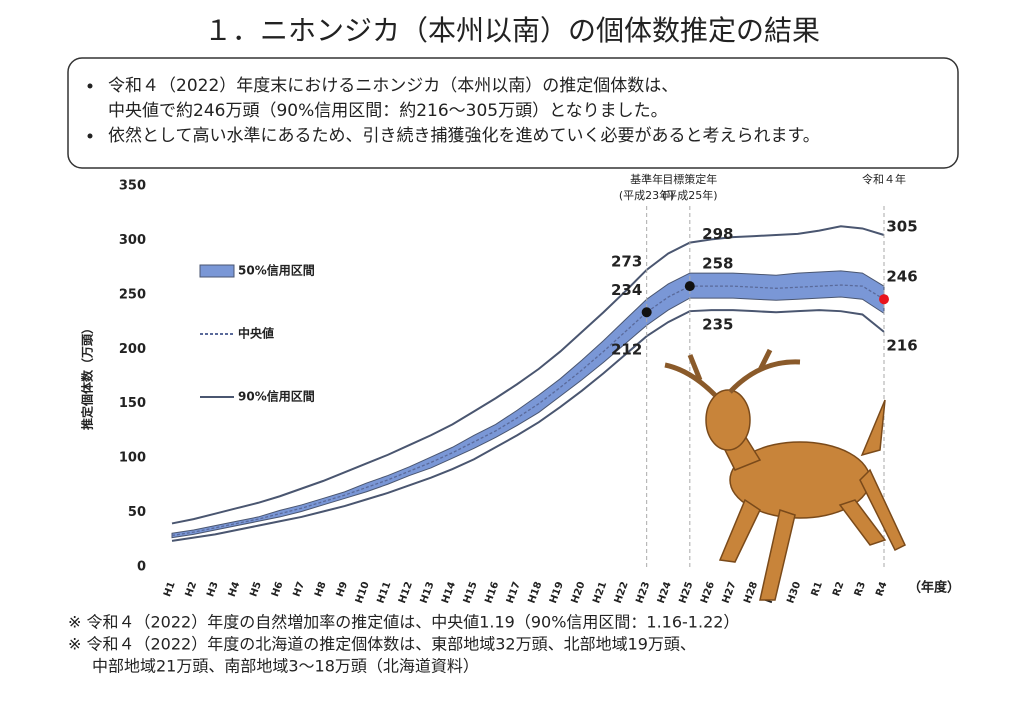 This screenshot has height=703, width=1024. Describe the element at coordinates (647, 195) in the screenshot. I see `reference-label: (平成23年)` at that location.